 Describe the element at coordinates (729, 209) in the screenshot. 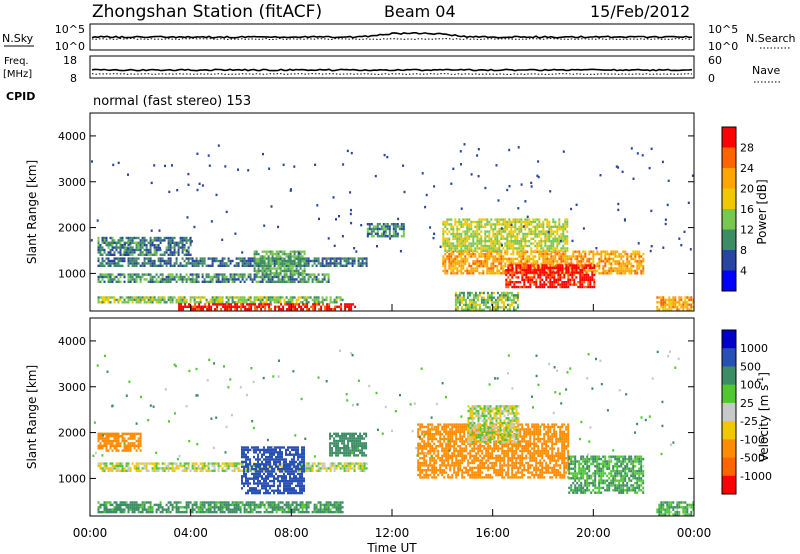

I see `power-colorbar-frame` at that location.